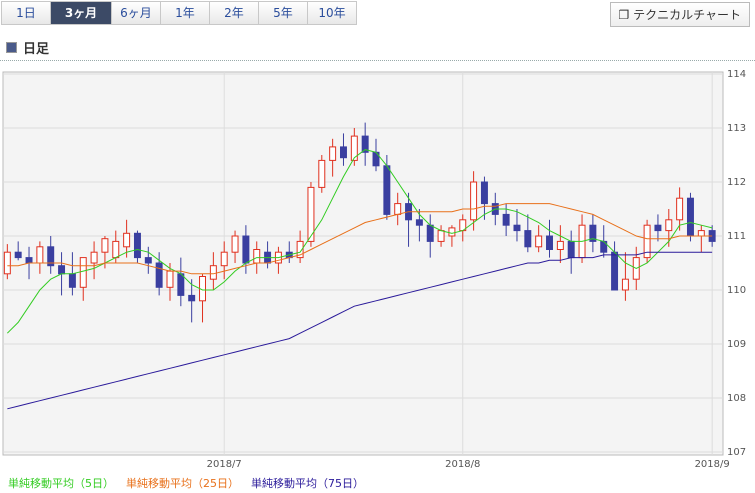 The image size is (755, 493). I want to click on divider, so click(377, 60).